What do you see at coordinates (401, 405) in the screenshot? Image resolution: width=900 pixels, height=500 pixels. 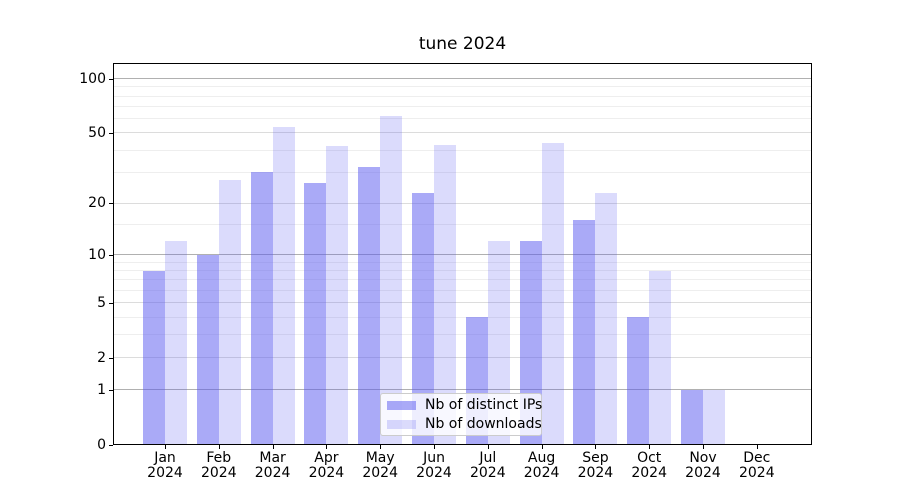 I see `legend-swatch-distinct-ips` at bounding box center [401, 405].